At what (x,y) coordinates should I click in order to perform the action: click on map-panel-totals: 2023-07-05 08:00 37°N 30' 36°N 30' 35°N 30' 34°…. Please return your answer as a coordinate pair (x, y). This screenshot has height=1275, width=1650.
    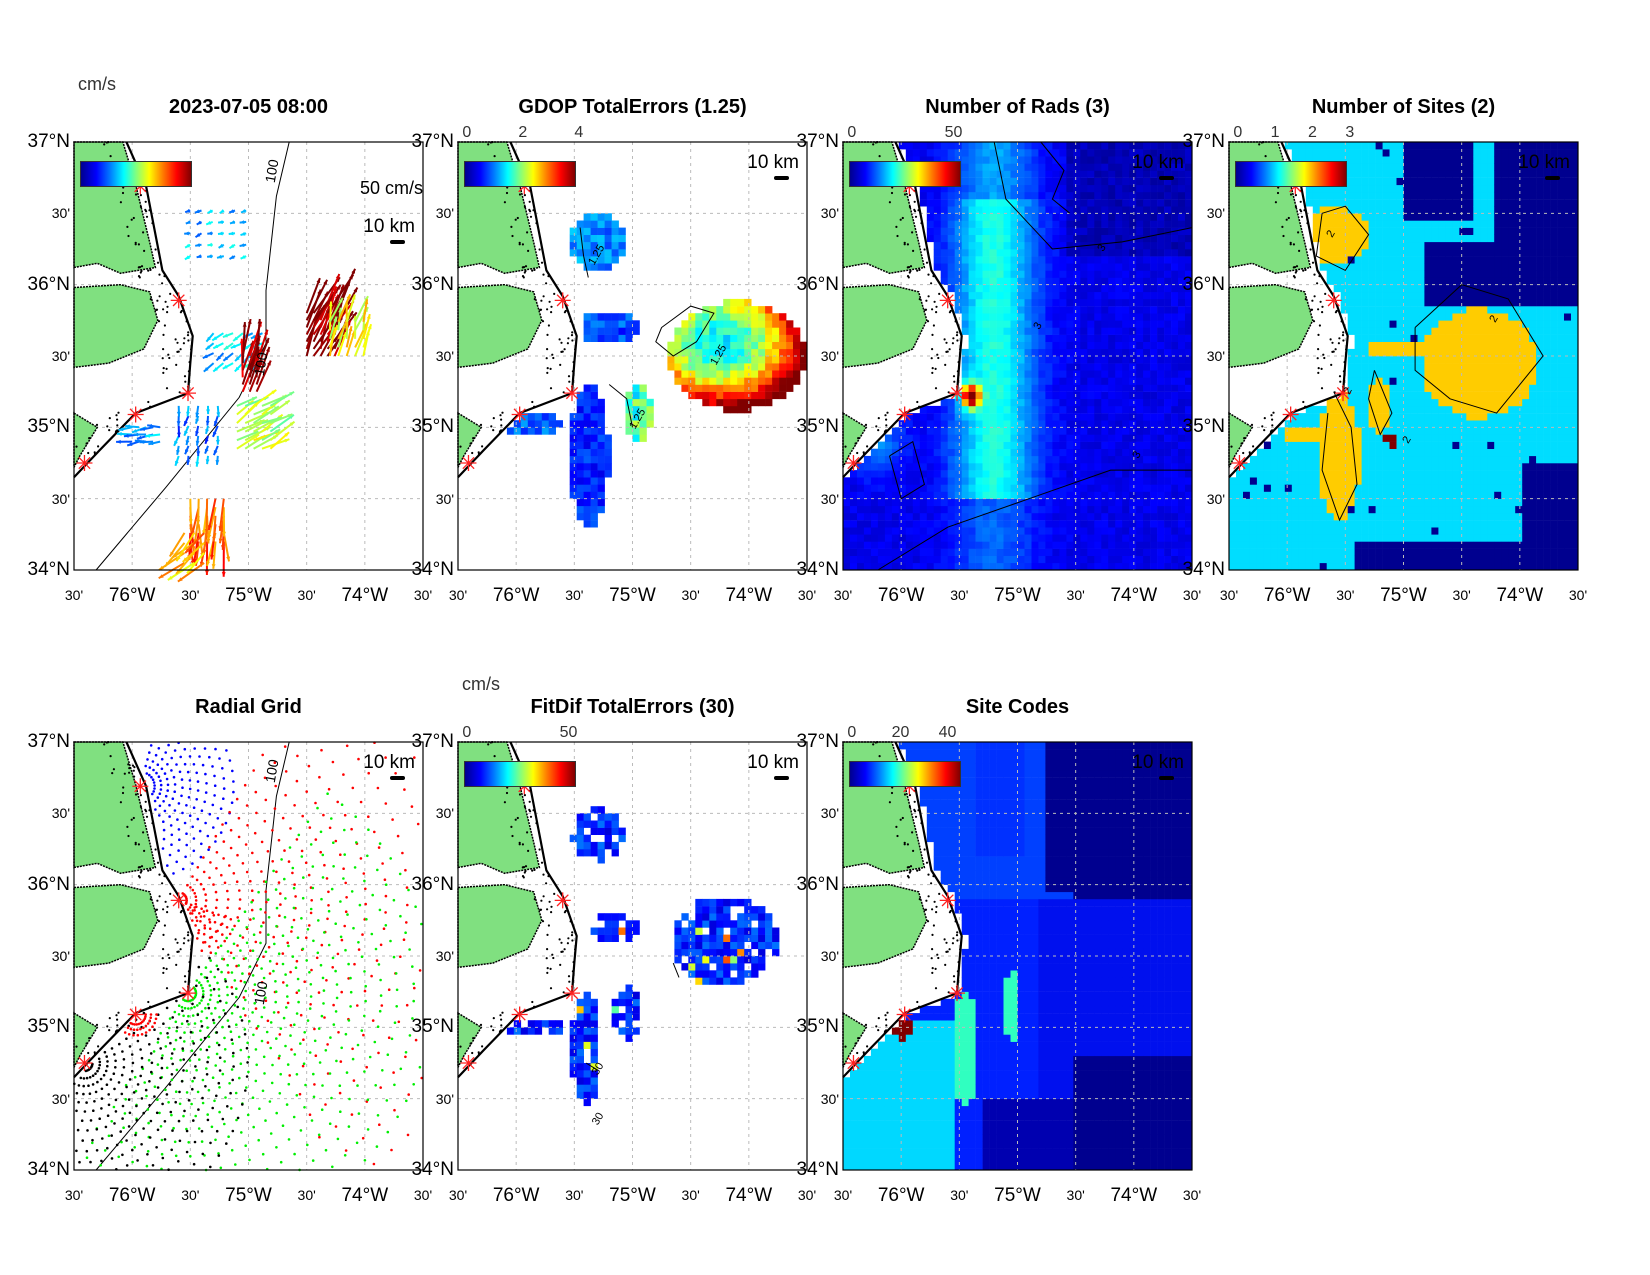
    Looking at the image, I should click on (230, 340).